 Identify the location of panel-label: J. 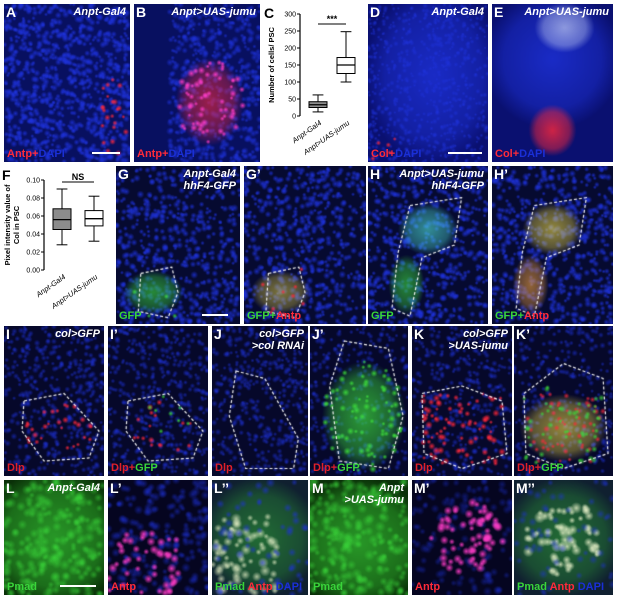
(218, 334).